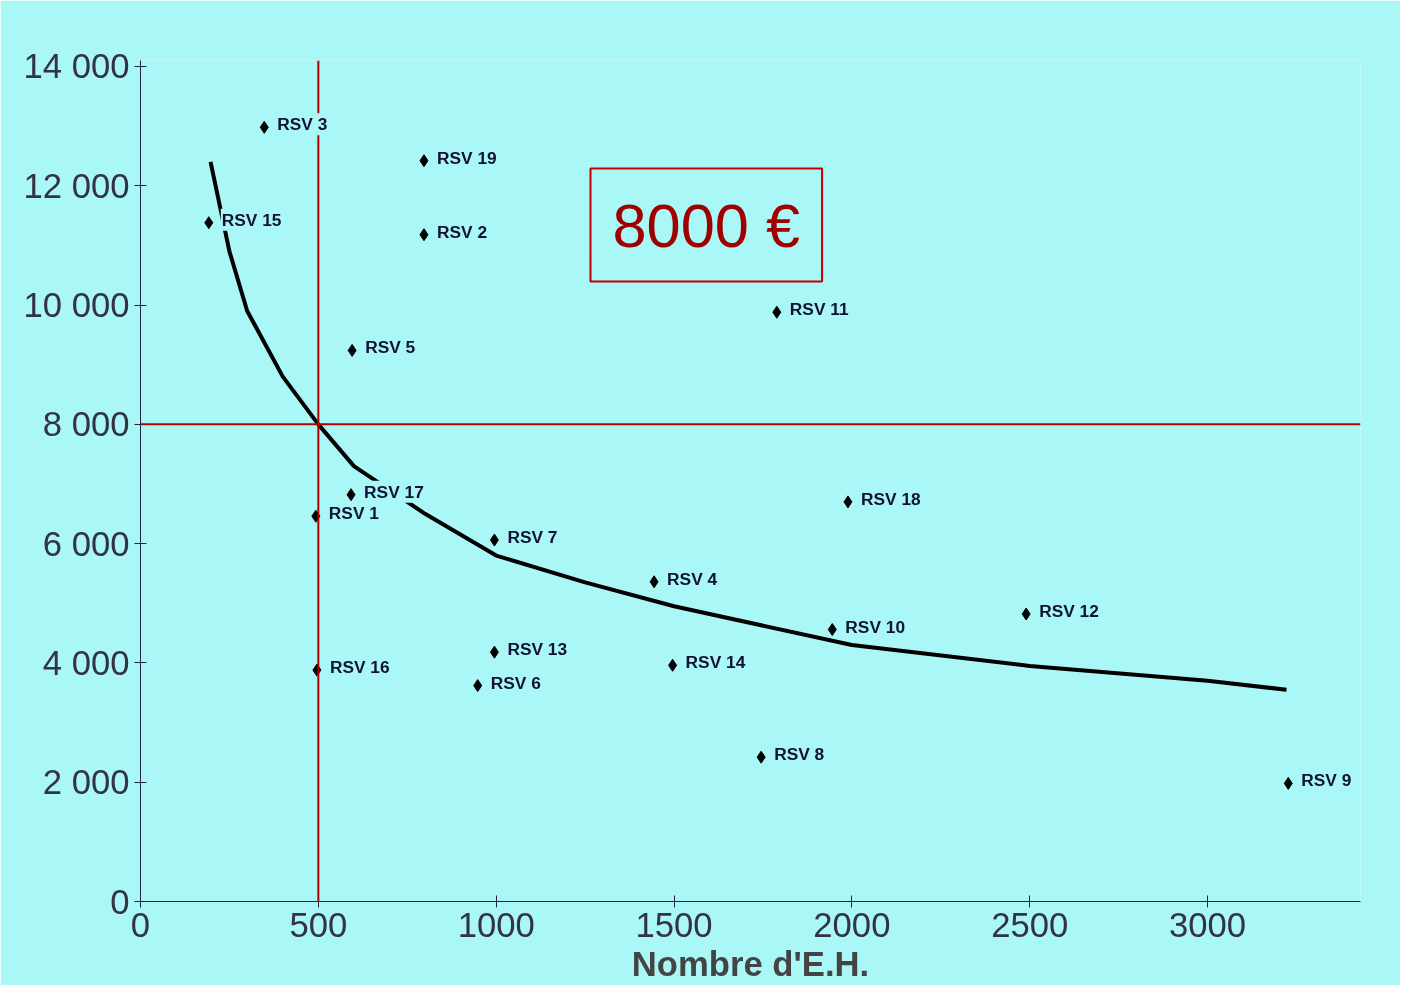  Describe the element at coordinates (715, 662) in the screenshot. I see `annotation: RSV 14` at that location.